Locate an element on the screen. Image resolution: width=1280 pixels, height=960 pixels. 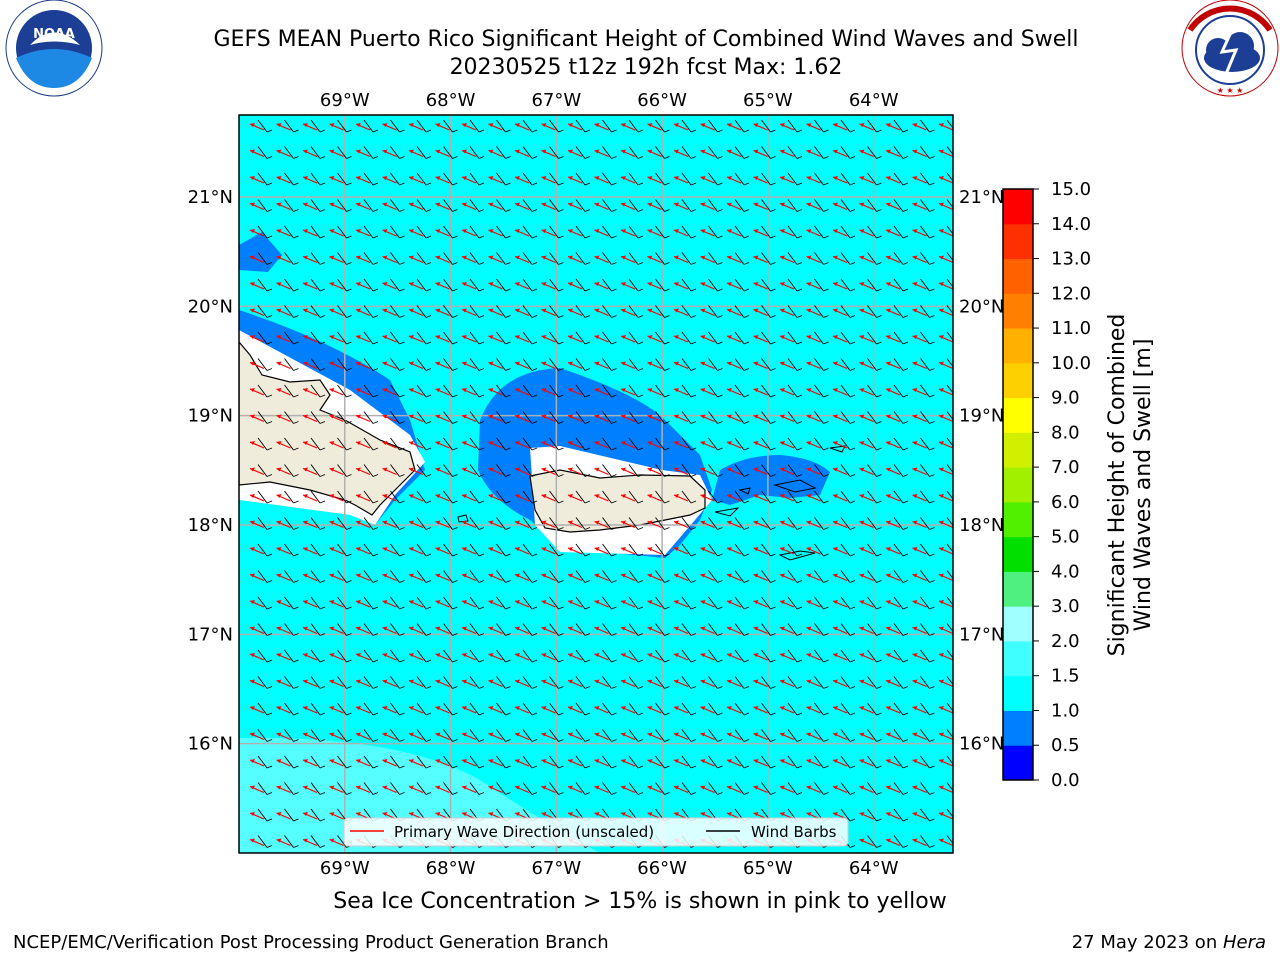
colorbar-label-line-2: Wind Waves and Swell [m] is located at coordinates (1143, 485).